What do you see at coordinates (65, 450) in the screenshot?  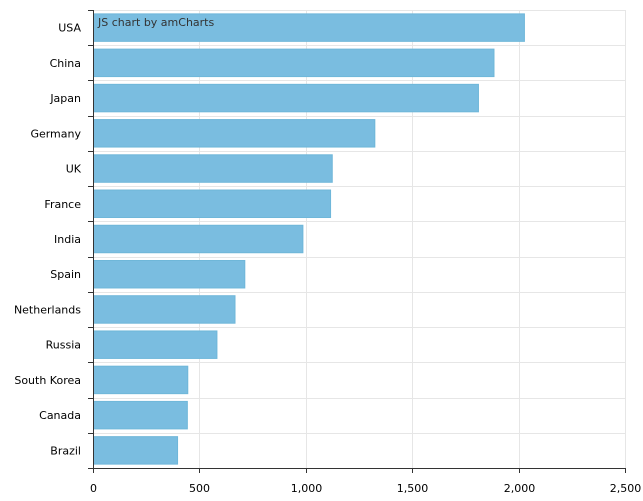 I see `category-label: Brazil` at bounding box center [65, 450].